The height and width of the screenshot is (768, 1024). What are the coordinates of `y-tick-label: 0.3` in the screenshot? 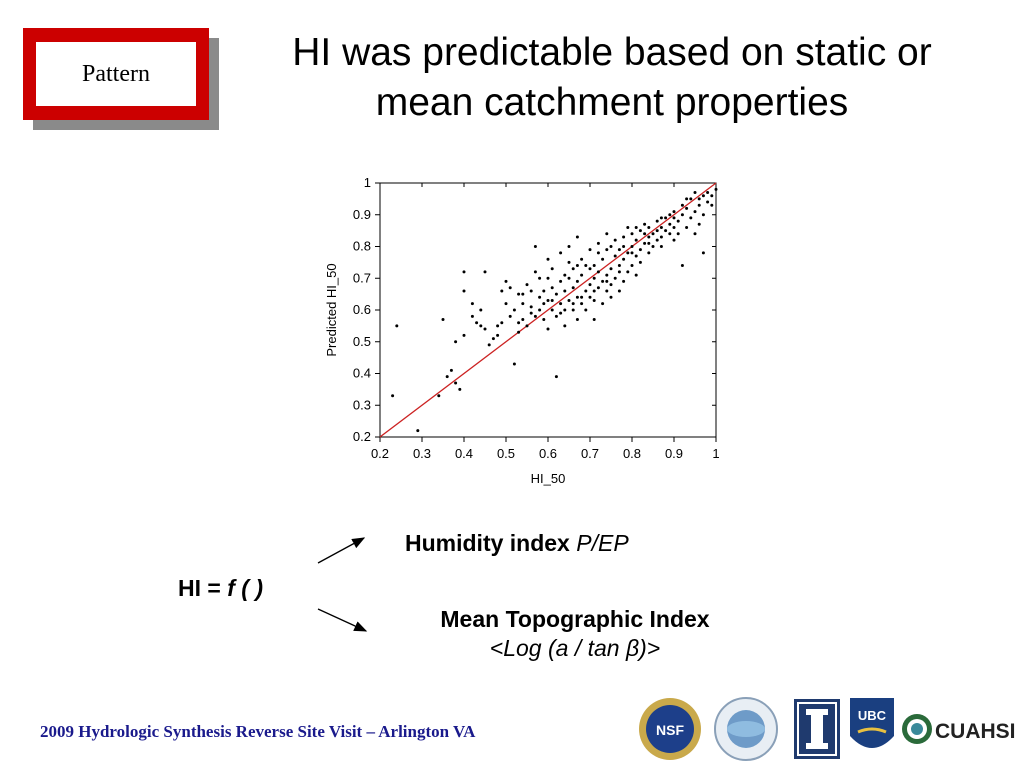 It's located at (362, 404).